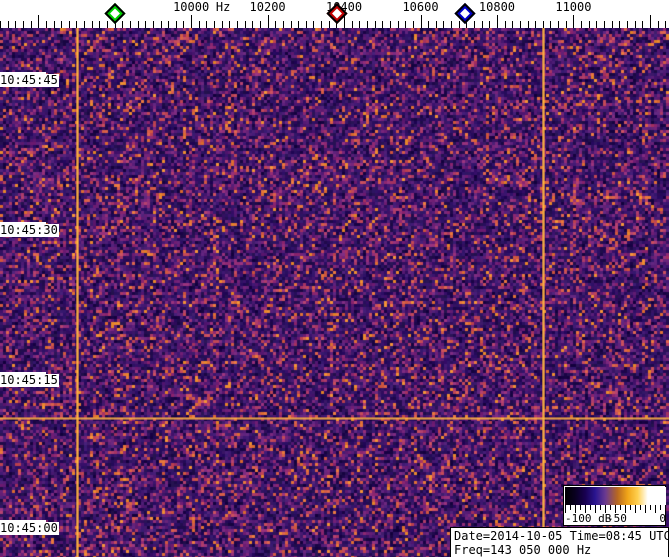 The height and width of the screenshot is (557, 669). What do you see at coordinates (561, 536) in the screenshot?
I see `info-date-time: Date=2014-10-05 Time=08:45 UTC` at bounding box center [561, 536].